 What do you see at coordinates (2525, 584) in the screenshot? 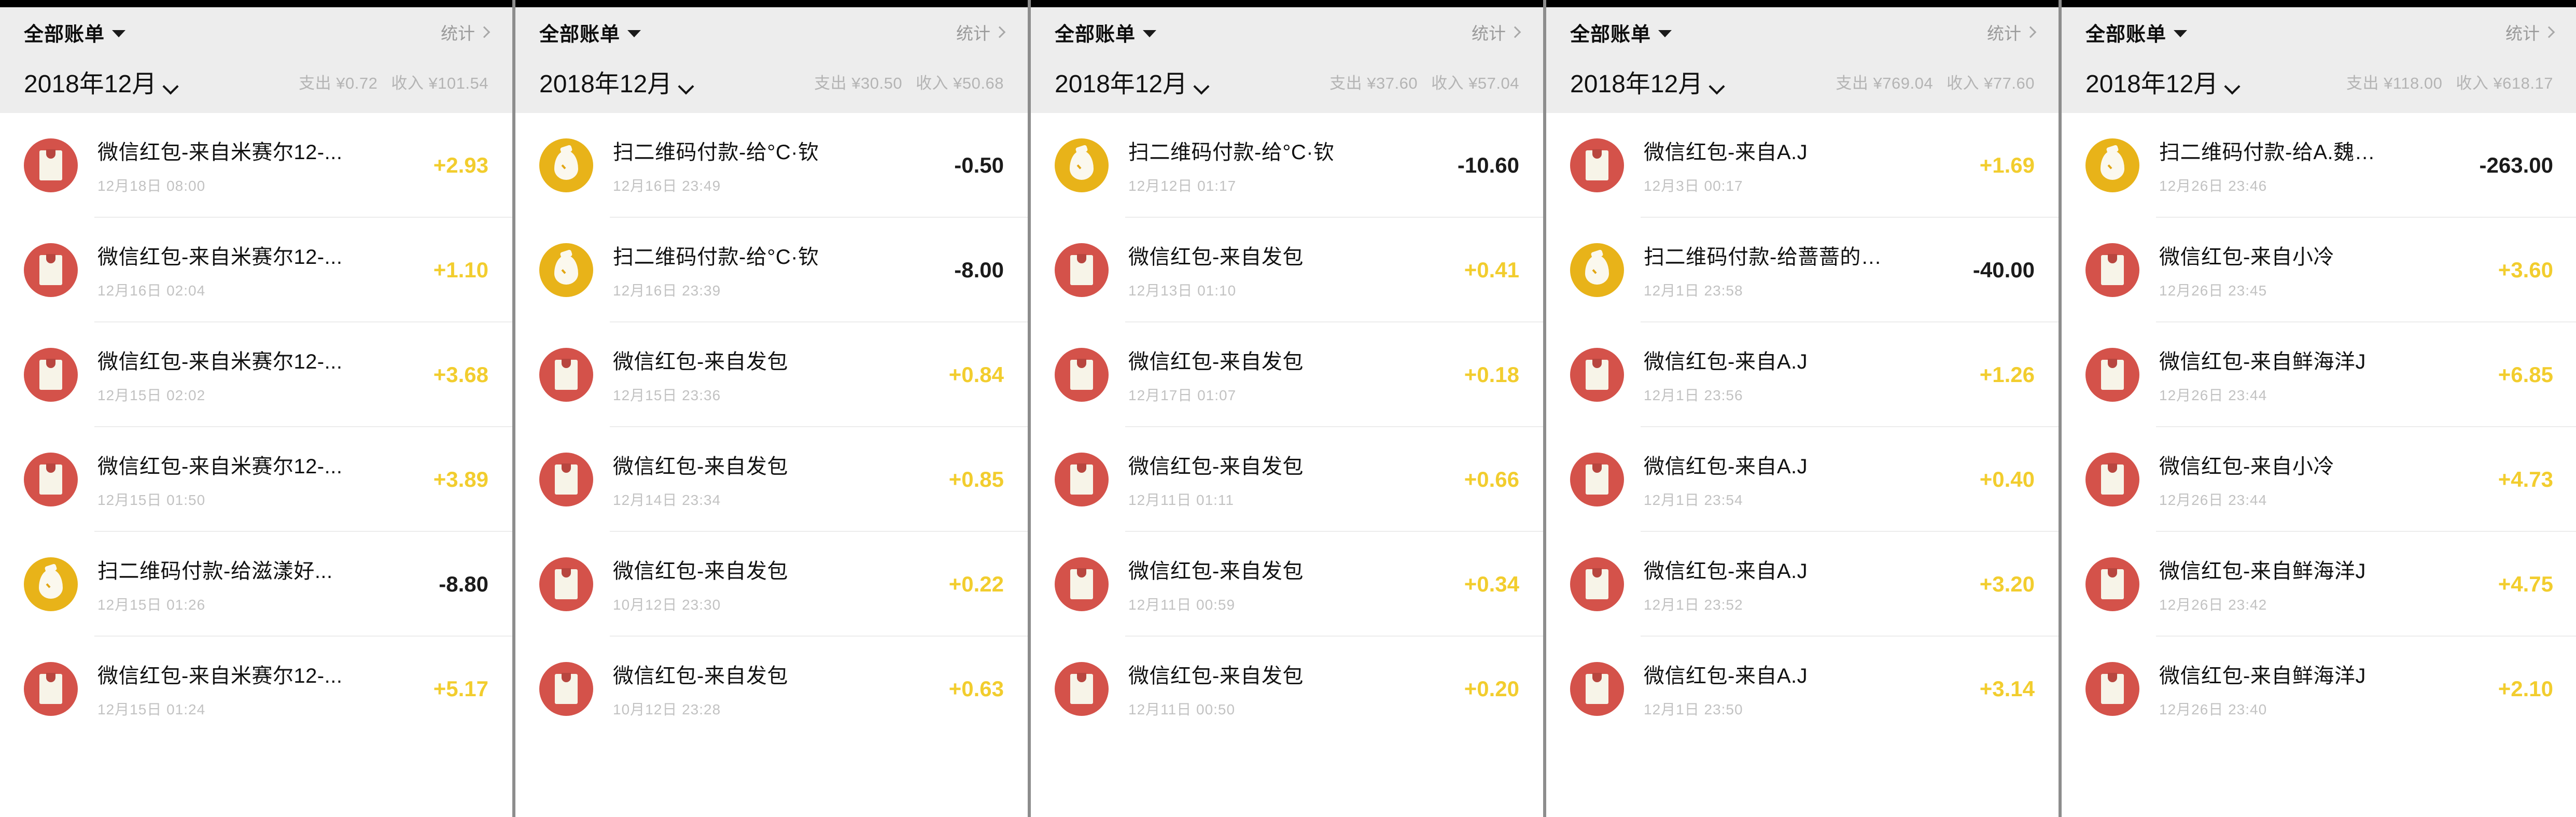
I see `transaction-amount: +4.75` at bounding box center [2525, 584].